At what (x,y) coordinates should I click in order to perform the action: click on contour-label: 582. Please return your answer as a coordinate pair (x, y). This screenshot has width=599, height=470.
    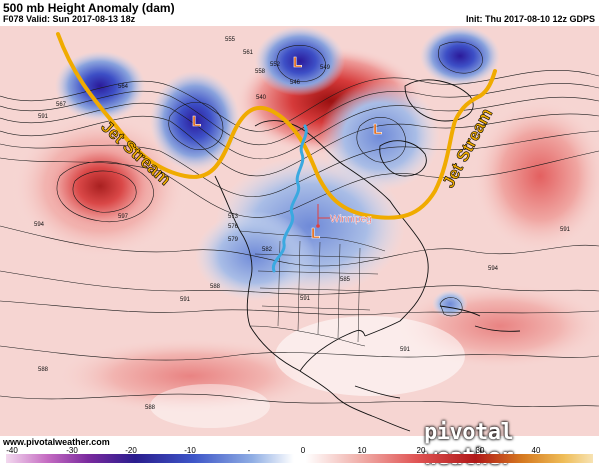
    Looking at the image, I should click on (267, 250).